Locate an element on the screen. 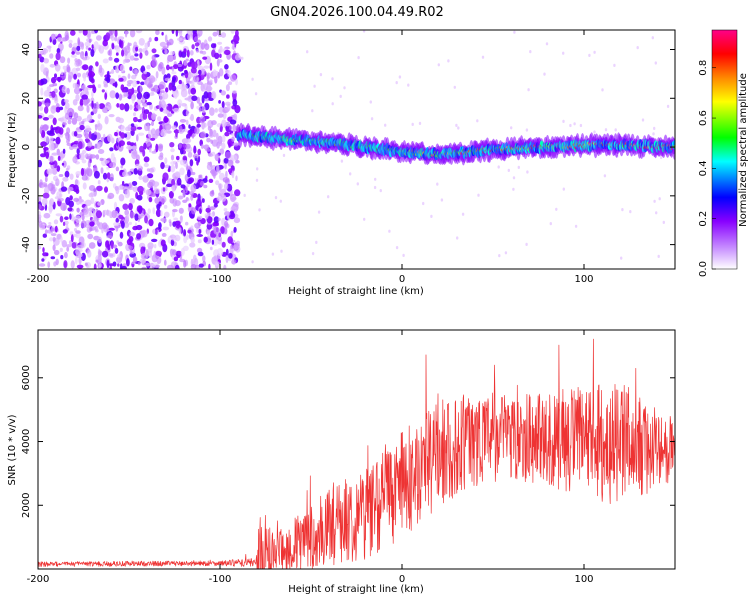 This screenshot has height=600, width=750. colorbar-tick-label: 0.8 is located at coordinates (703, 68).